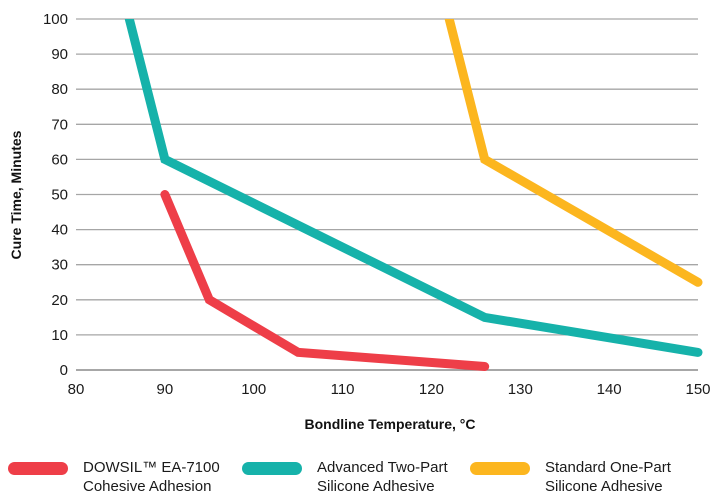 The width and height of the screenshot is (721, 500). I want to click on y-tick-labels: 0 10 20 30 40 50 60 70 80 90 100, so click(55, 195).